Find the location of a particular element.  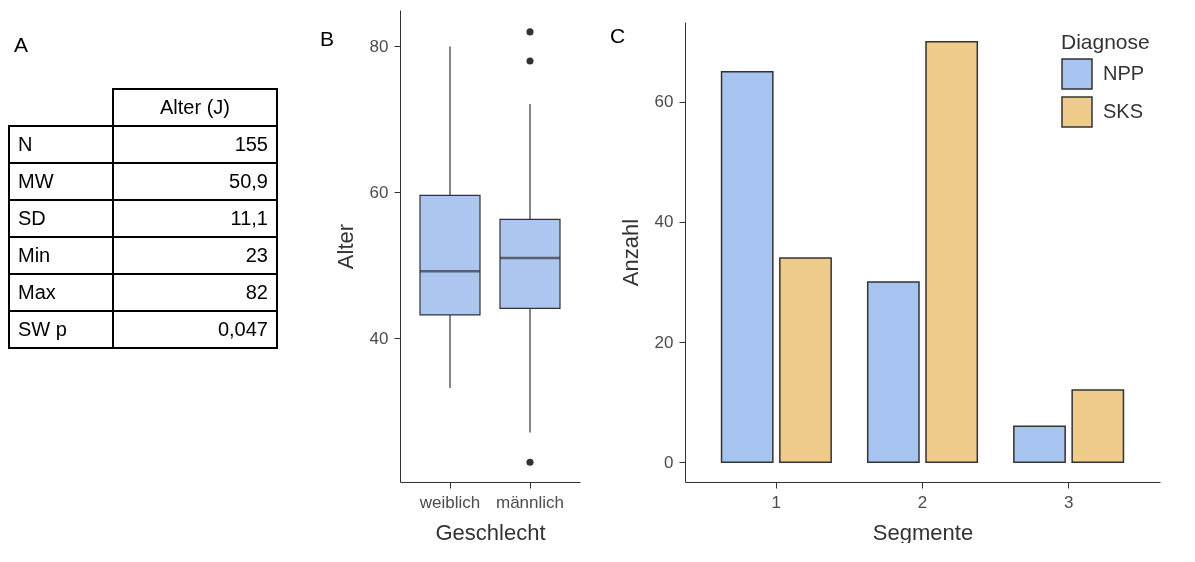

y-axis-title: Alter is located at coordinates (345, 246).